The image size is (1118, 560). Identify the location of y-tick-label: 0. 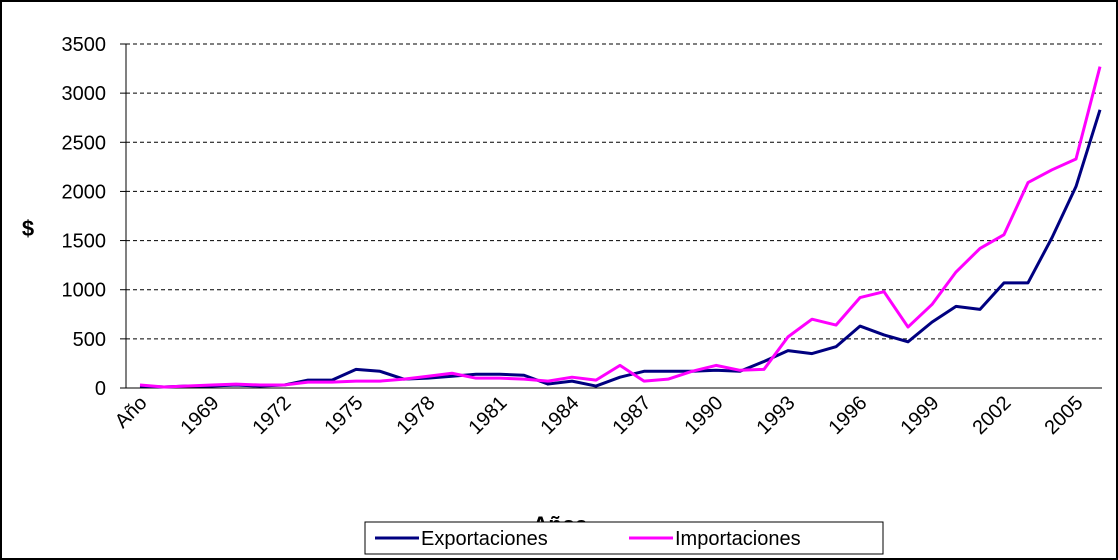
(100, 389).